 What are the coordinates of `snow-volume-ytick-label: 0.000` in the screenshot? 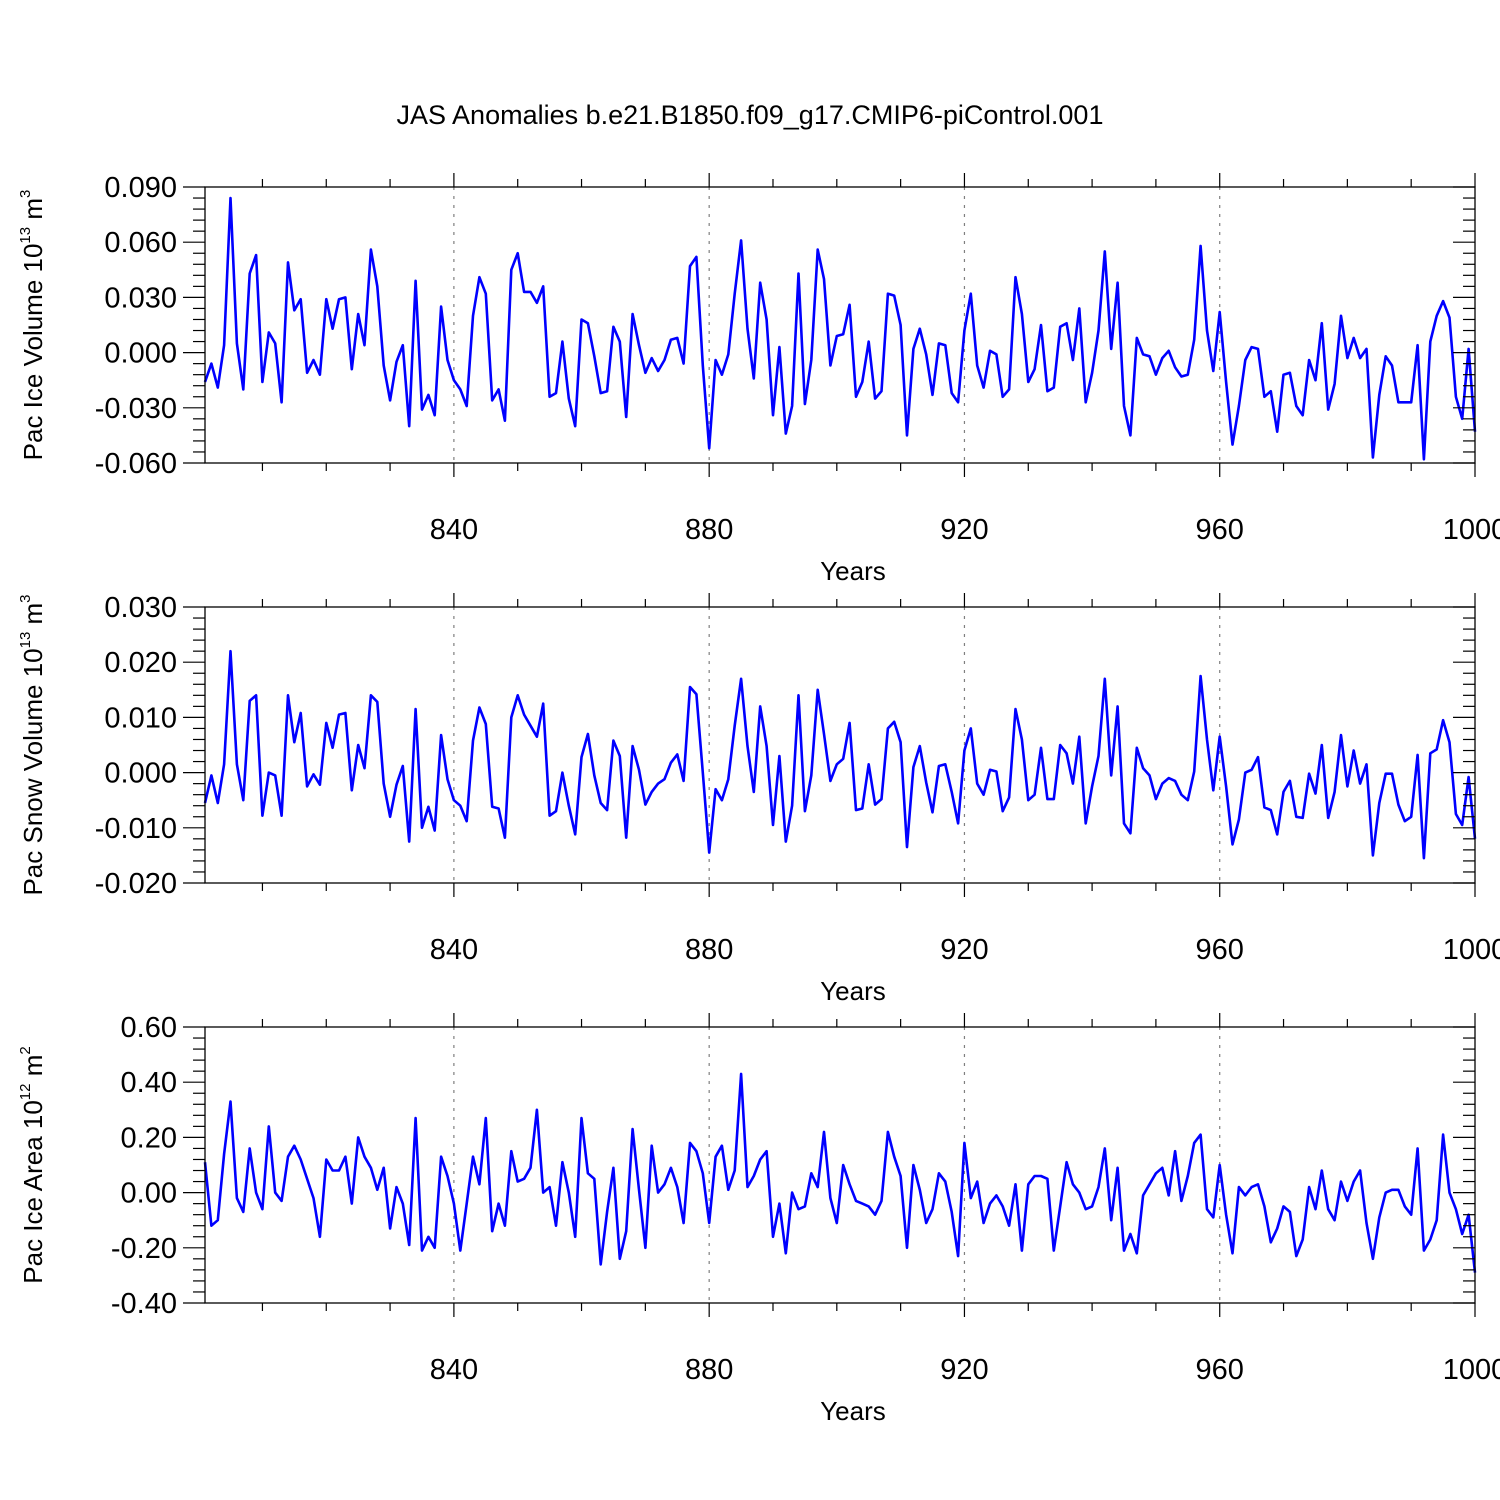 It's located at (140, 774).